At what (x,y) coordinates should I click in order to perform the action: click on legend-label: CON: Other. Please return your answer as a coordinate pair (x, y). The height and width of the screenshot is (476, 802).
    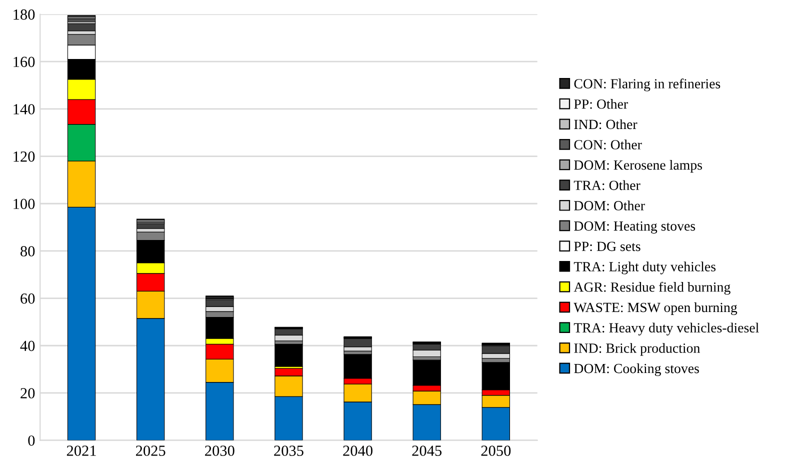
    Looking at the image, I should click on (608, 145).